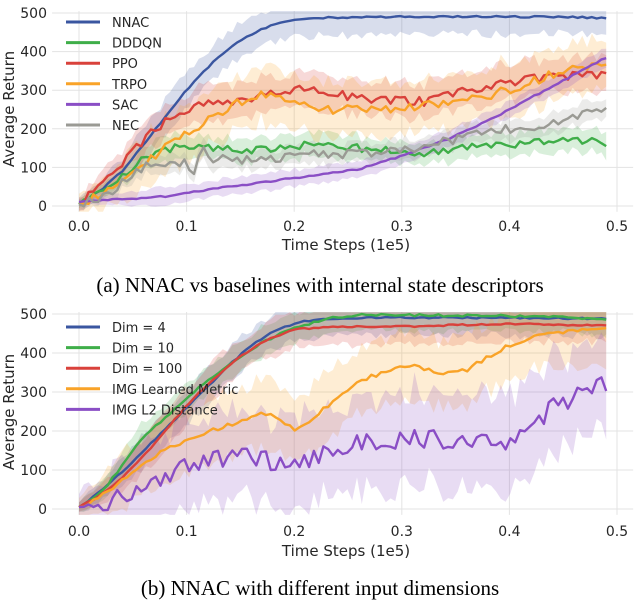  Describe the element at coordinates (9, 109) in the screenshot. I see `chart-a-ylabel: Average Return` at that location.